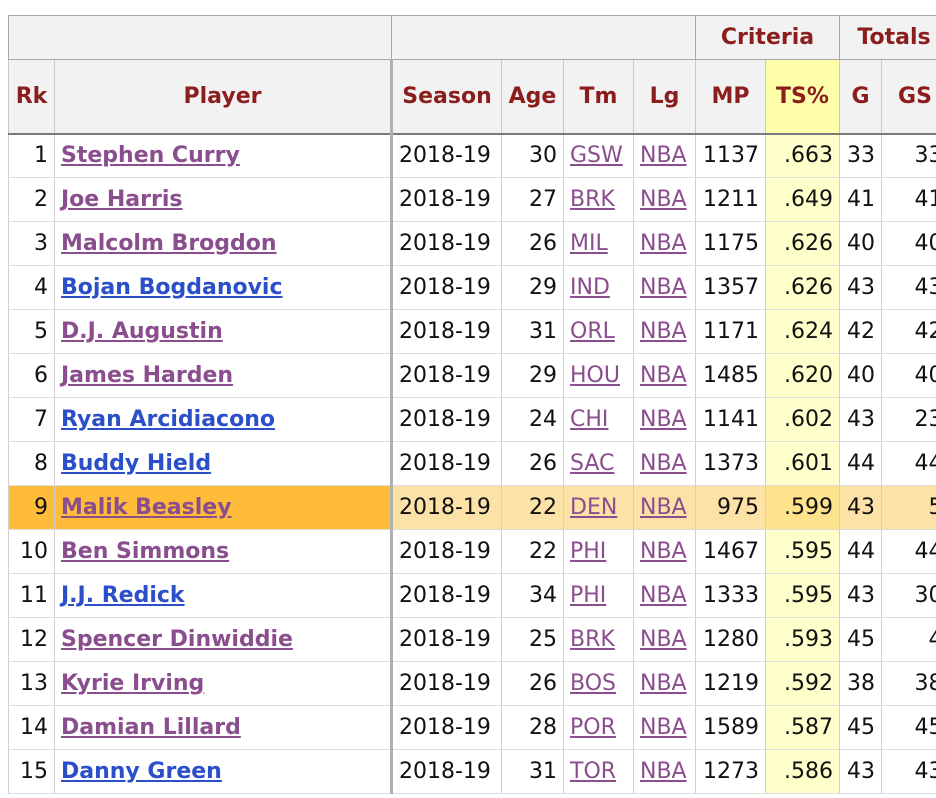  I want to click on cell-team-link: CHI, so click(589, 419).